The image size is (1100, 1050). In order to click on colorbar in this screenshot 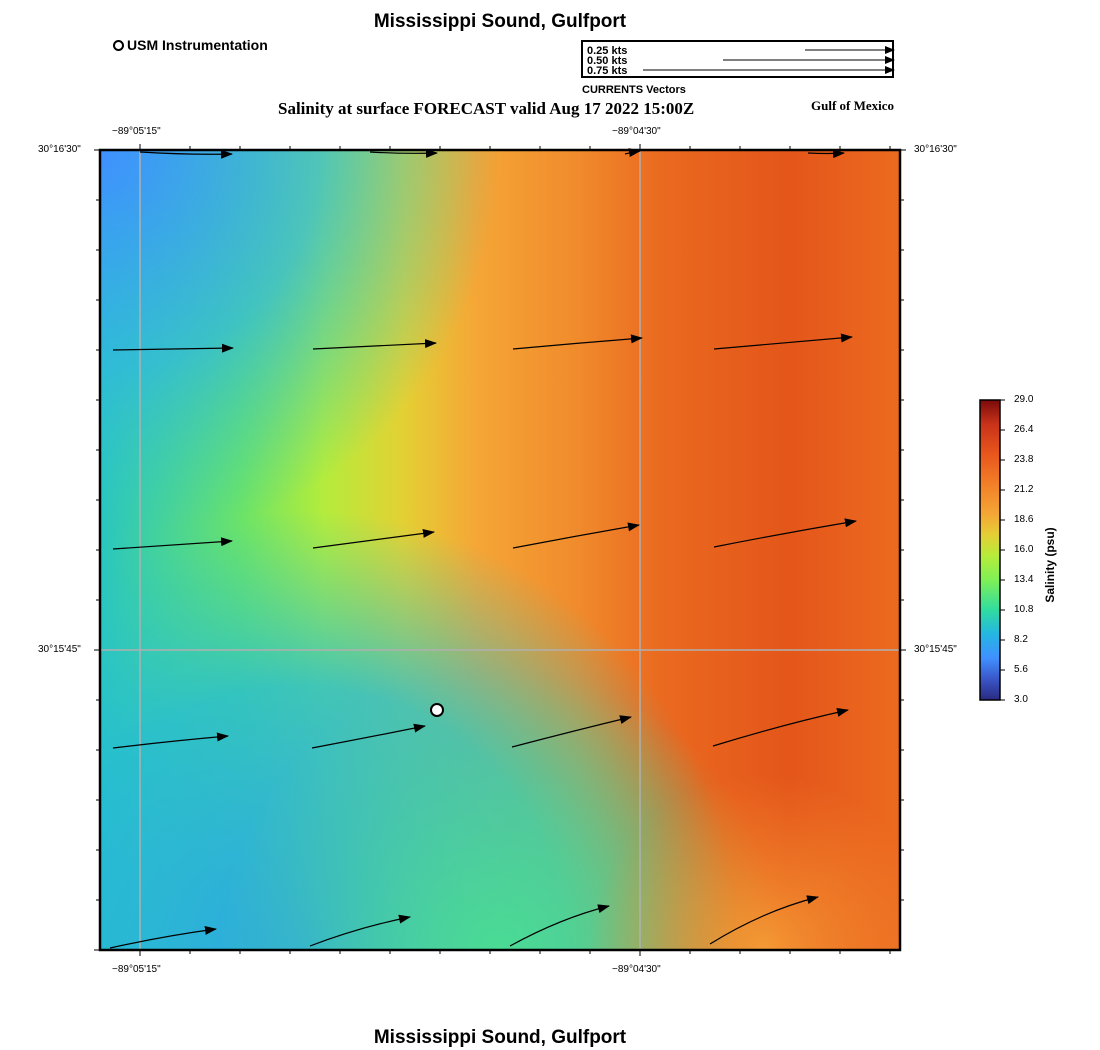, I will do `click(992, 550)`.